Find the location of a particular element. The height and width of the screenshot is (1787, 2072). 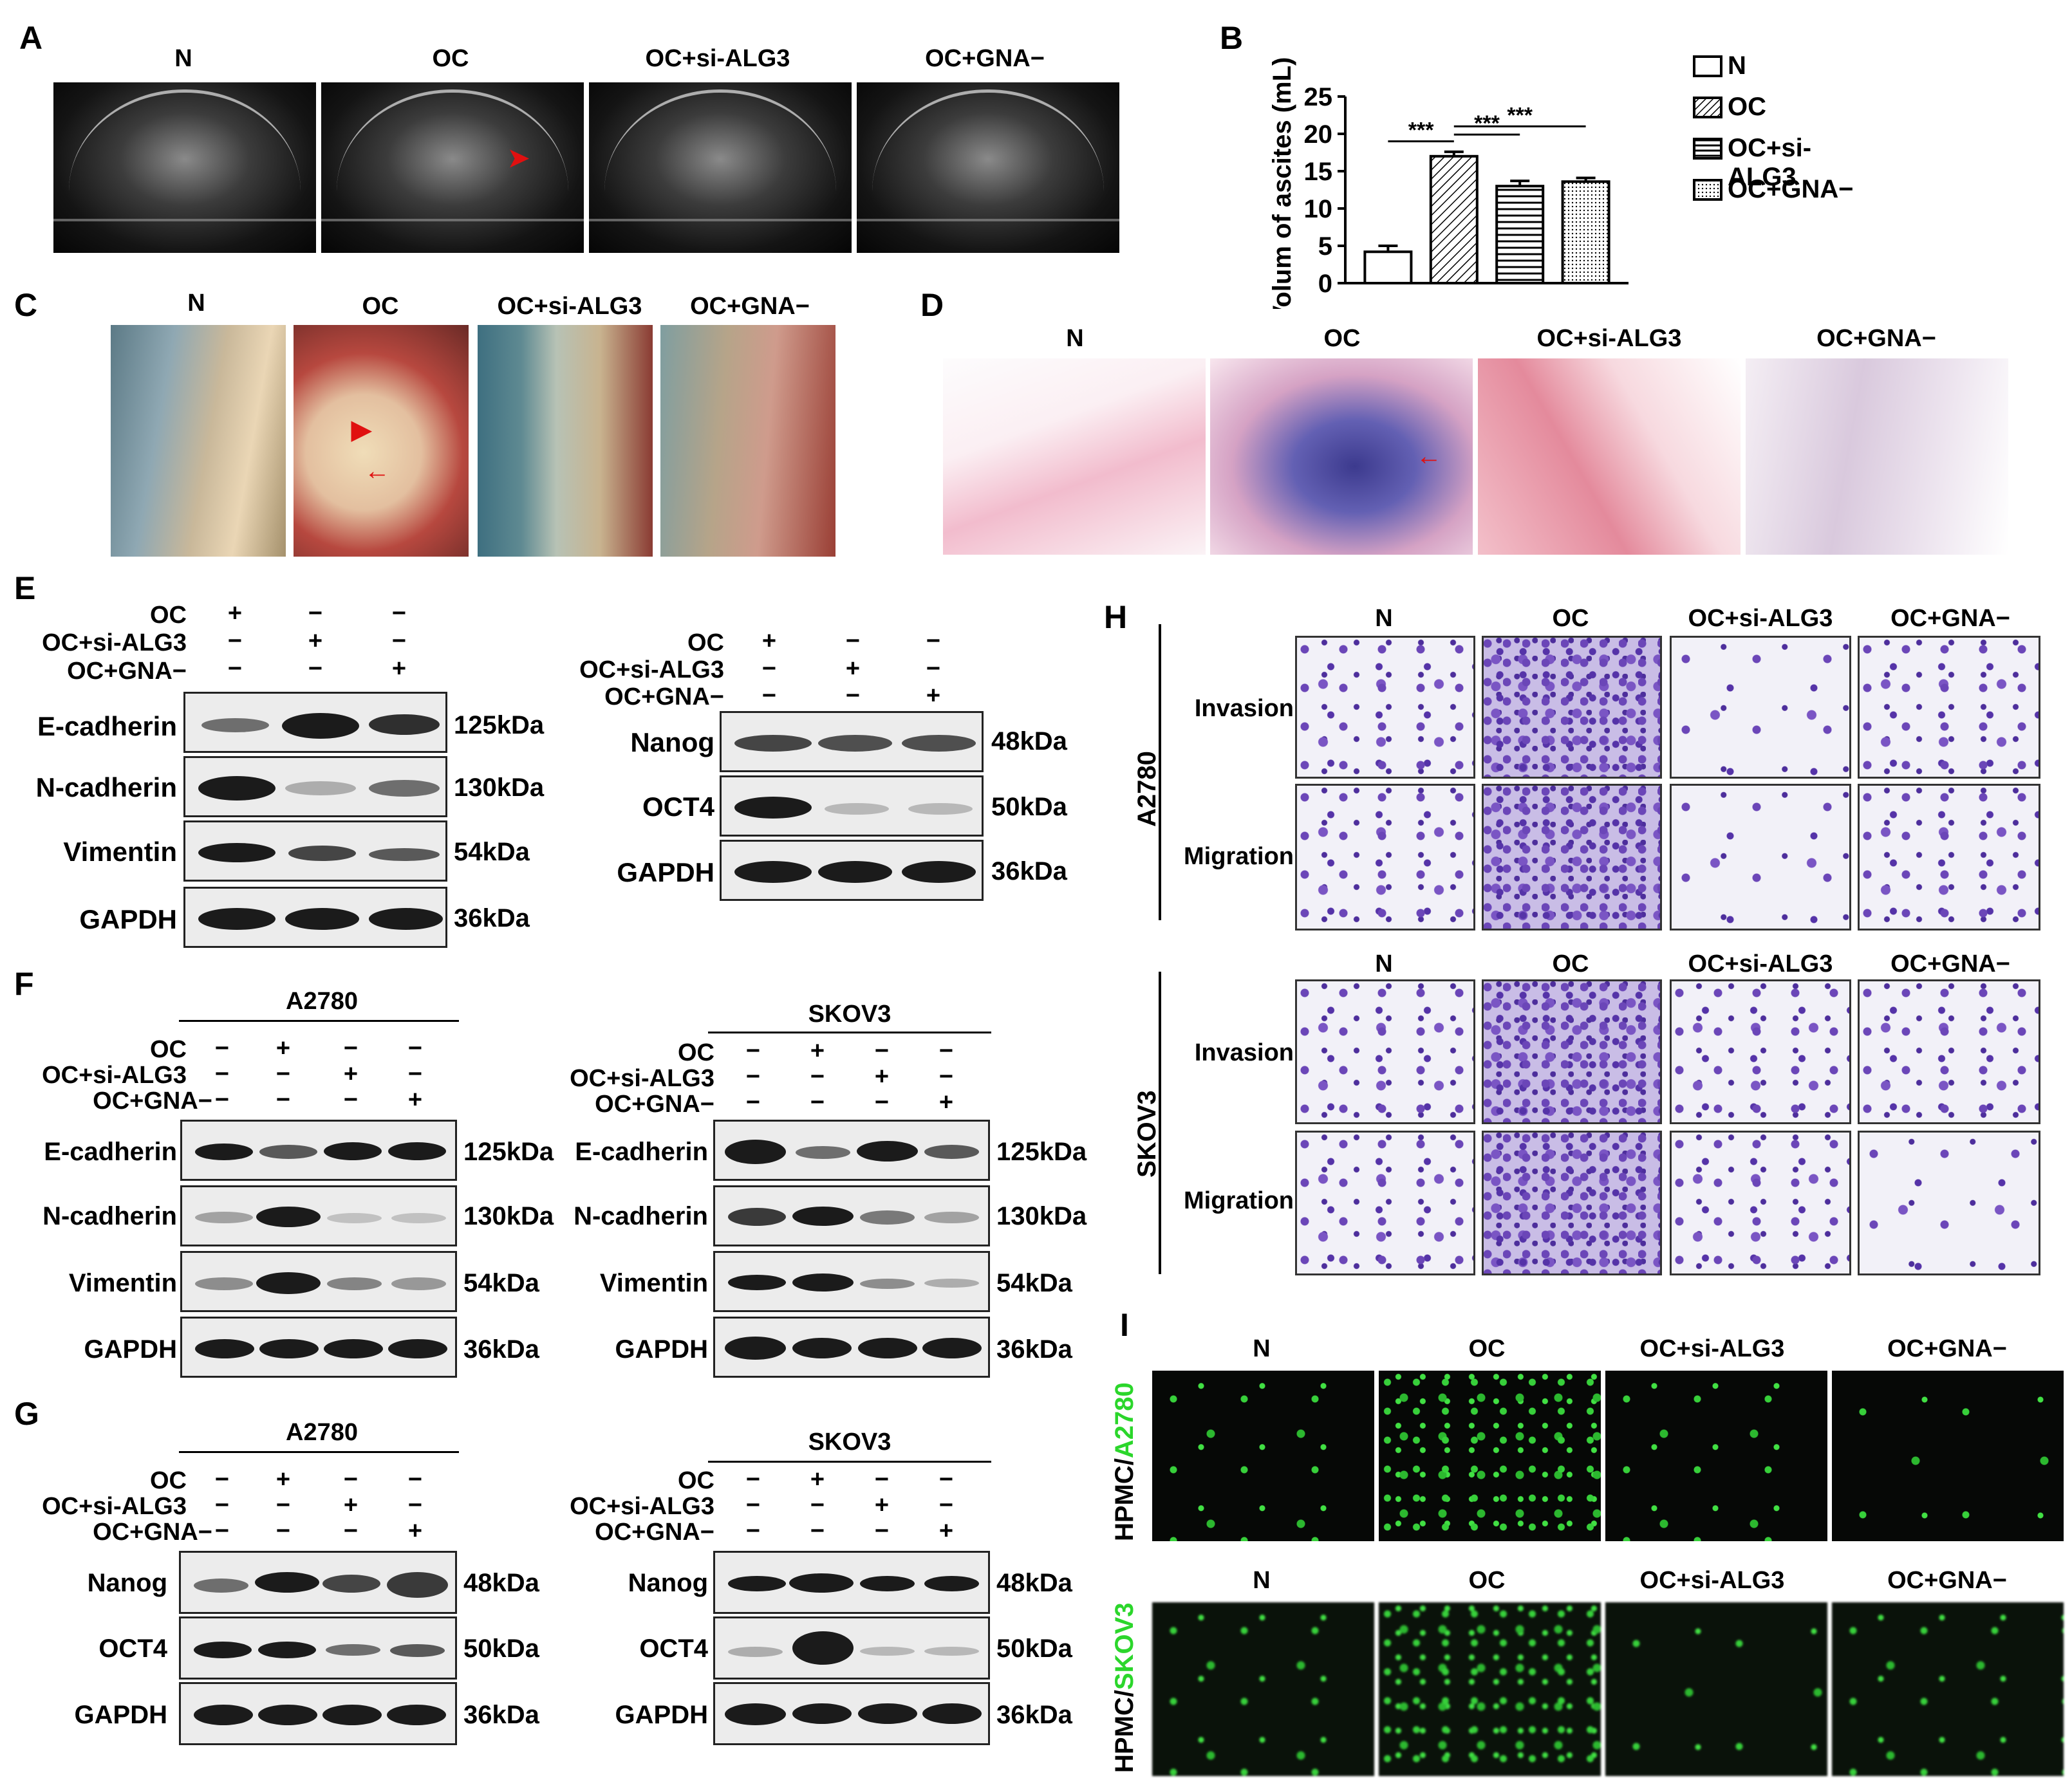

cell-line-a2780: A2780 is located at coordinates (322, 1432).